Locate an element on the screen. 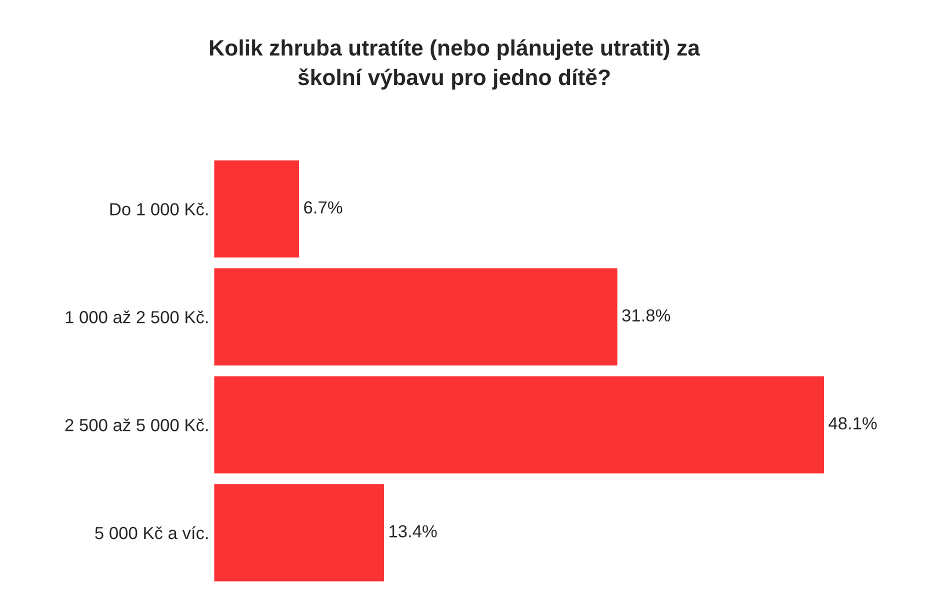  y-tick-label: 5 000 Kč a víc. is located at coordinates (151, 533).